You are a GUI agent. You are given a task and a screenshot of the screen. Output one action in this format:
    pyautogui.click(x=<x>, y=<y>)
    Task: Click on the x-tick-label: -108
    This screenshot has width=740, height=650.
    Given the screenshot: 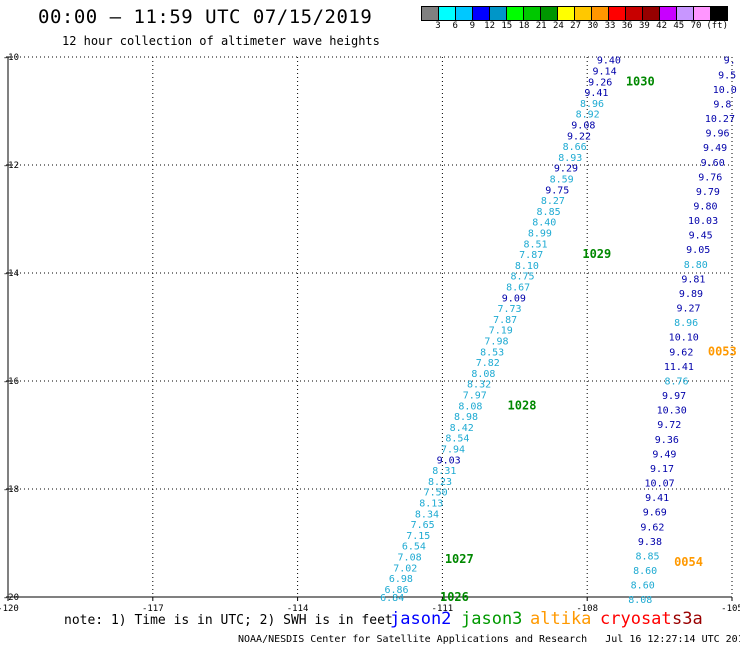 What is the action you would take?
    pyautogui.click(x=587, y=609)
    